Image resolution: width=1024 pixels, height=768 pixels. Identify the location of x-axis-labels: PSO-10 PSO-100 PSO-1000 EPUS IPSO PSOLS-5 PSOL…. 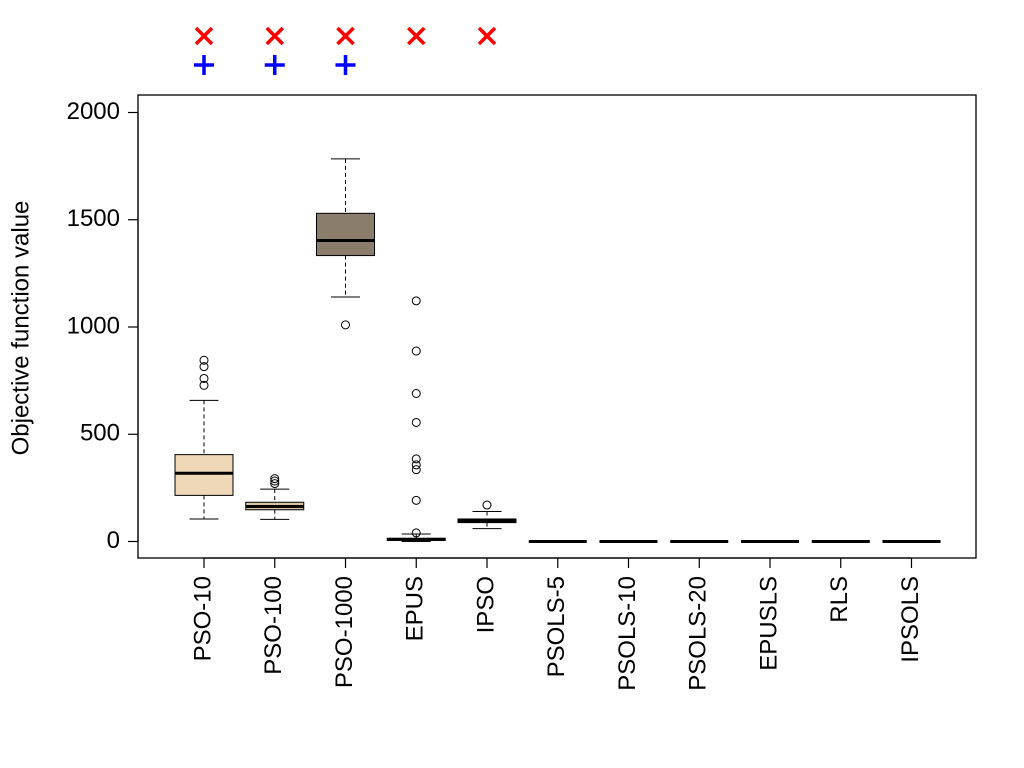
(556, 624).